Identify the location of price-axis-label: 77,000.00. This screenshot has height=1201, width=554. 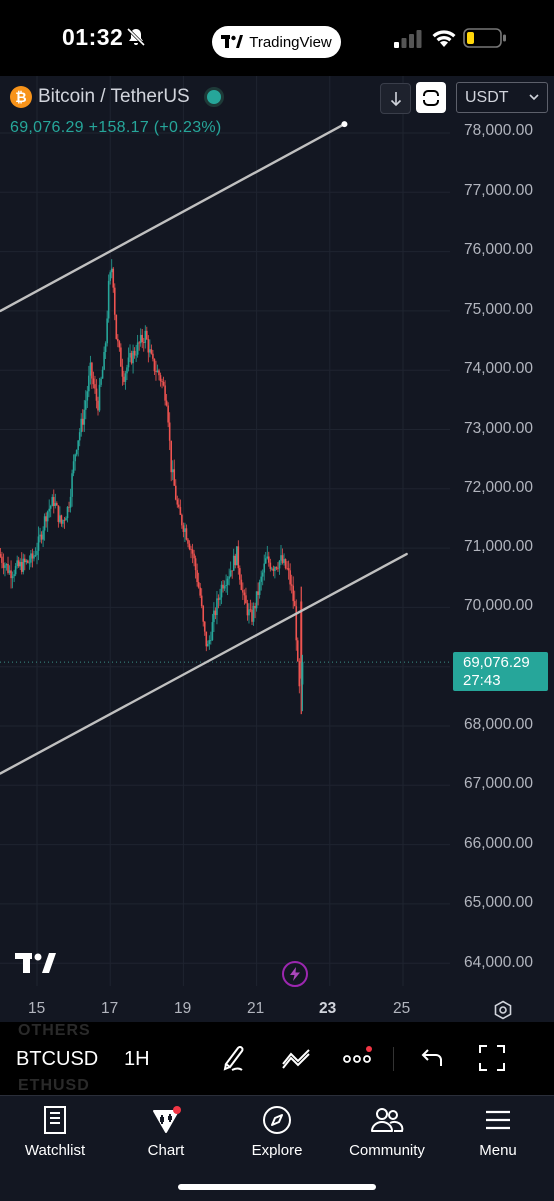
(498, 190).